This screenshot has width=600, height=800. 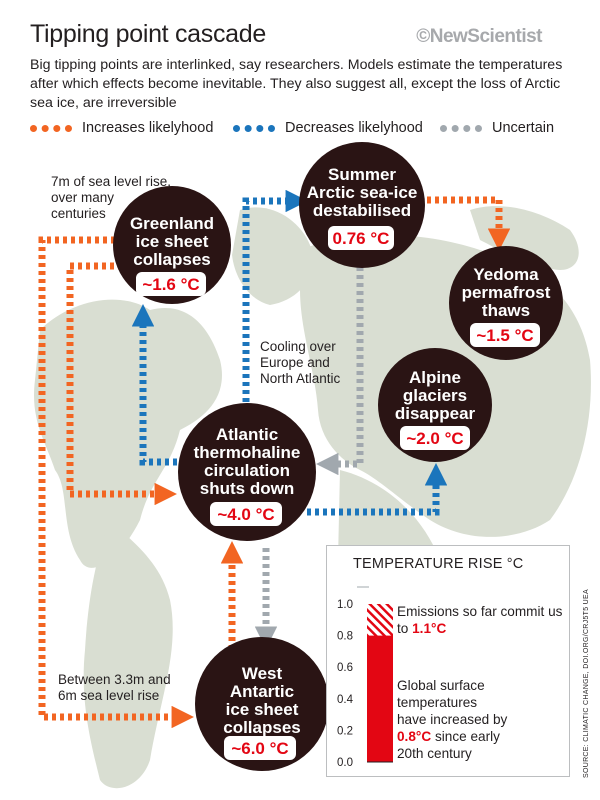 I want to click on note-antarctic-sea-level: Between 3.3m and 6m sea level rise, so click(x=114, y=687).